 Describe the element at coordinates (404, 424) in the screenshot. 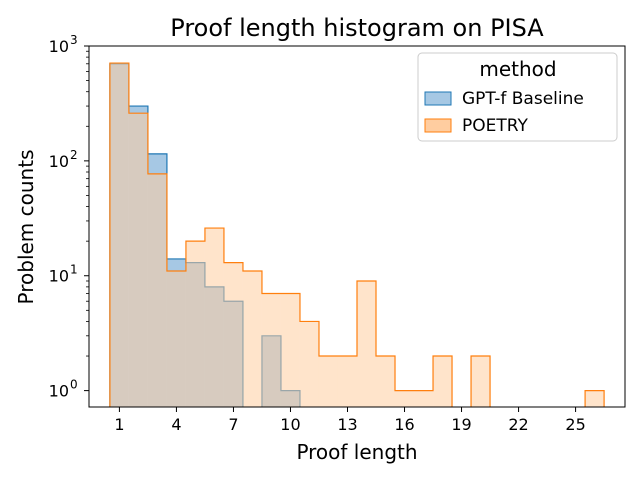

I see `x-tick-label: 16` at that location.